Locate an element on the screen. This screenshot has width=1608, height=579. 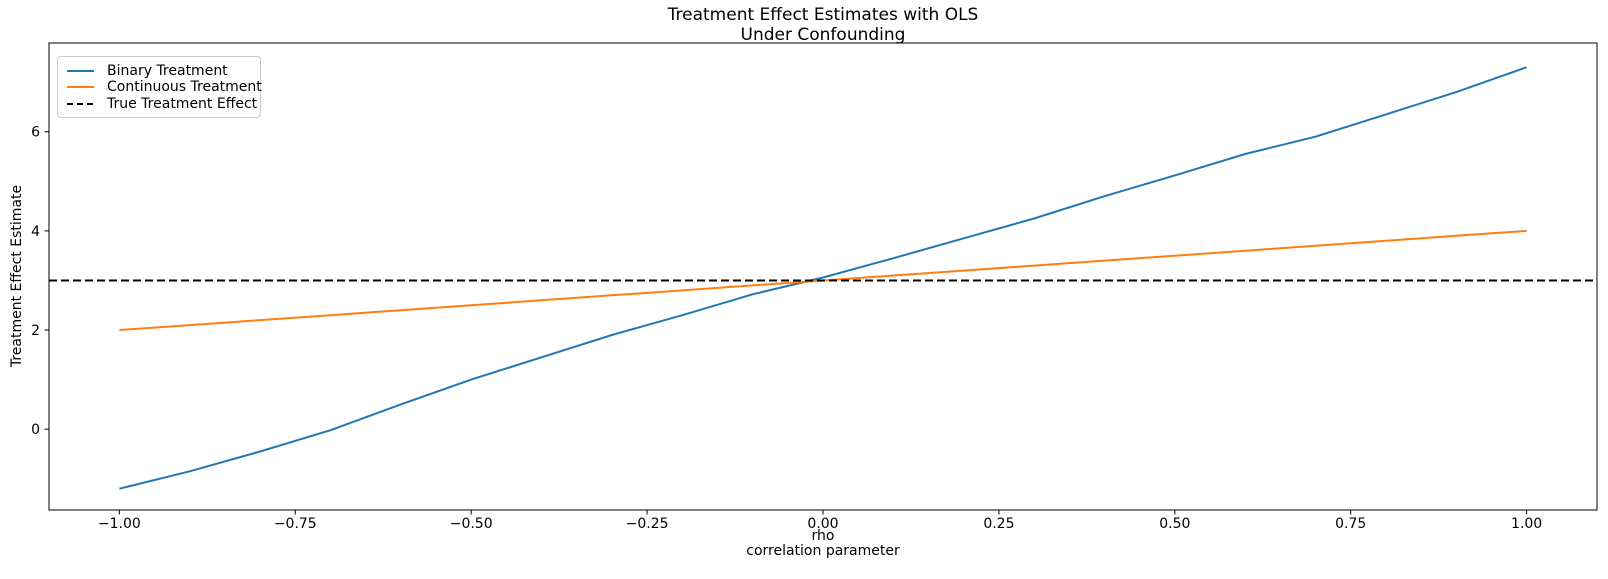
x-axis-label: rho correlation parameter is located at coordinates (823, 543).